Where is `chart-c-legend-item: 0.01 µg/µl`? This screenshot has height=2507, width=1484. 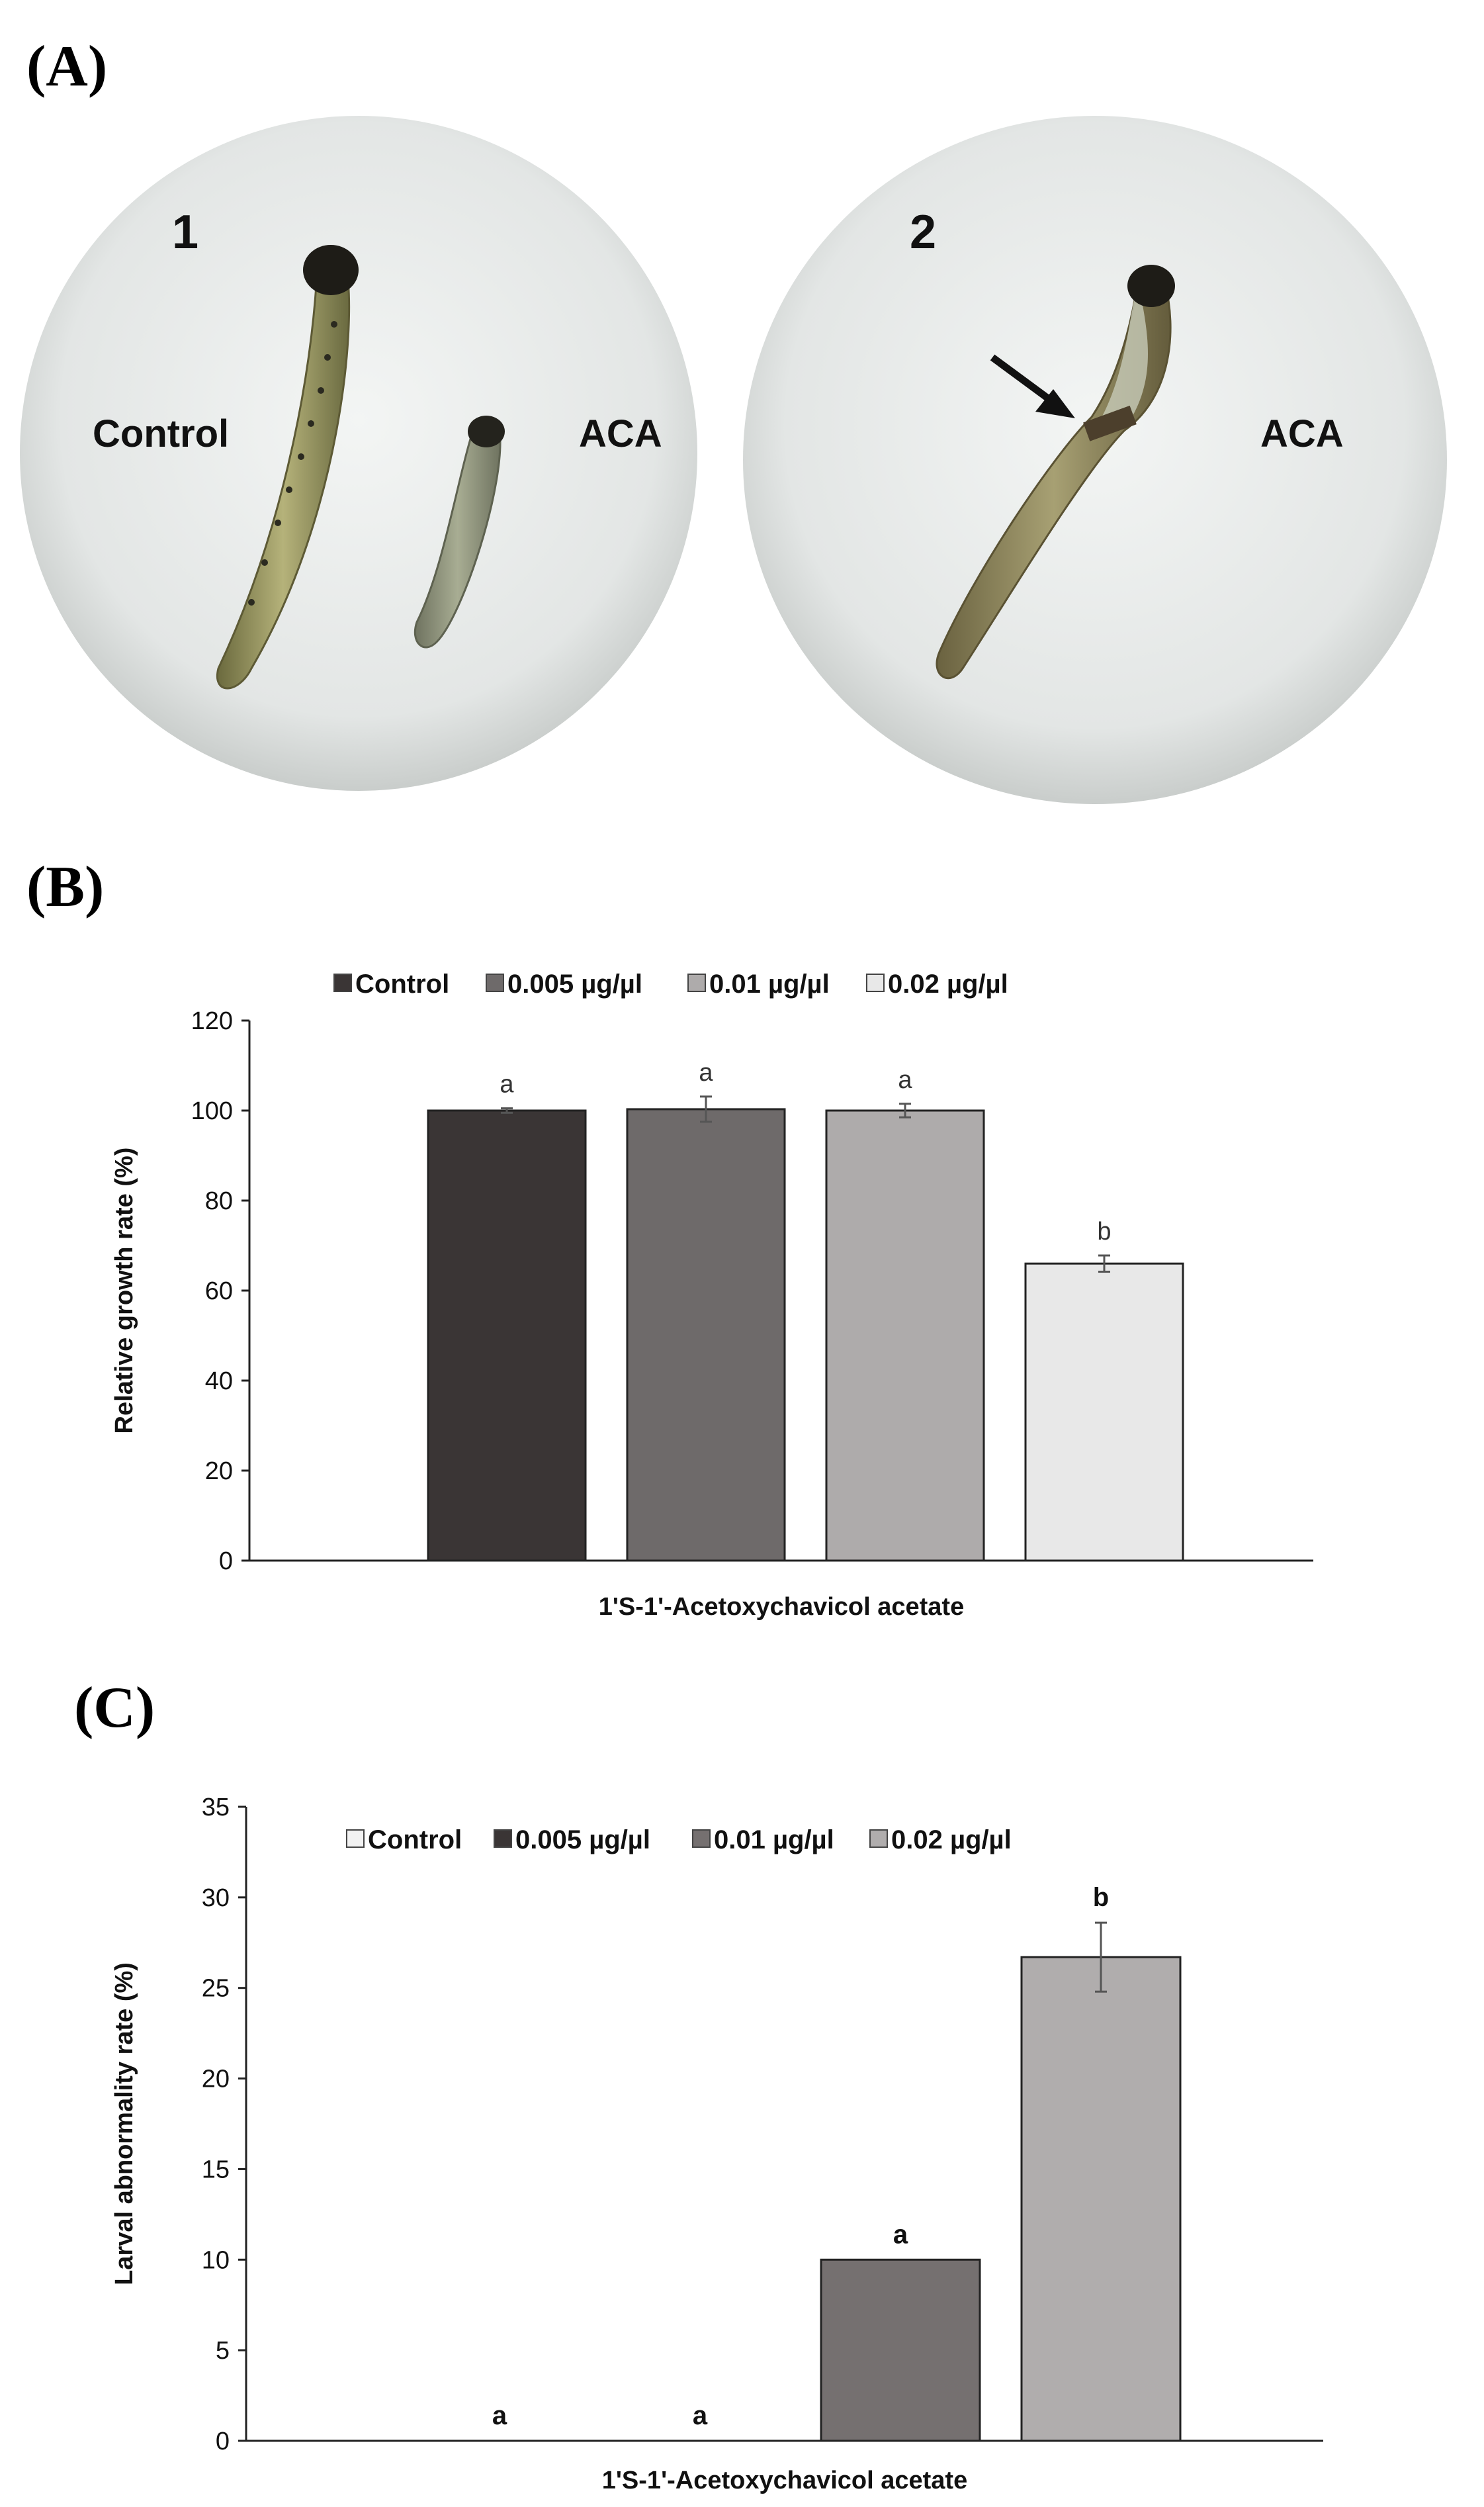
chart-c-legend-item: 0.01 µg/µl is located at coordinates (763, 1840).